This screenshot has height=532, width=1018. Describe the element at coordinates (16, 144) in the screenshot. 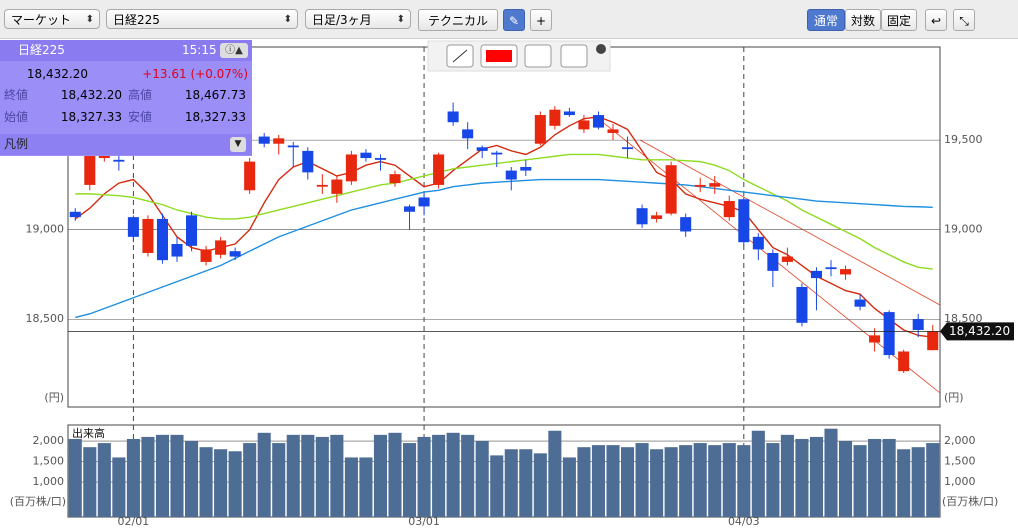

I see `panel-legend: 凡例` at that location.